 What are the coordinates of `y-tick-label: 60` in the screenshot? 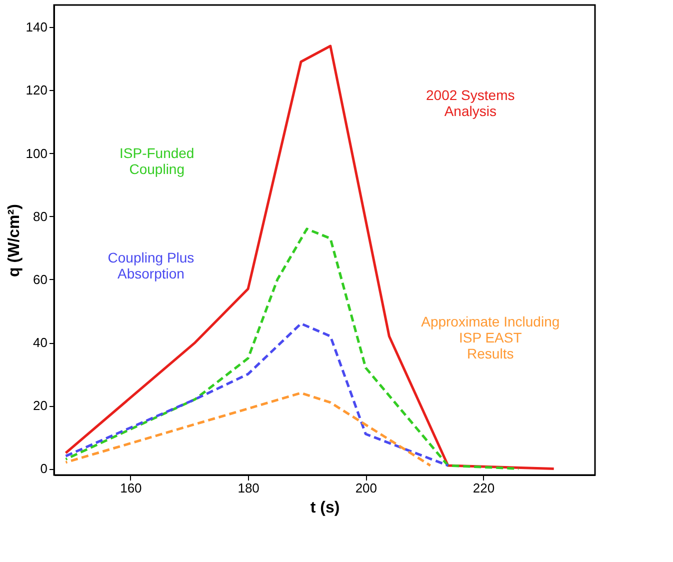 It's located at (40, 279).